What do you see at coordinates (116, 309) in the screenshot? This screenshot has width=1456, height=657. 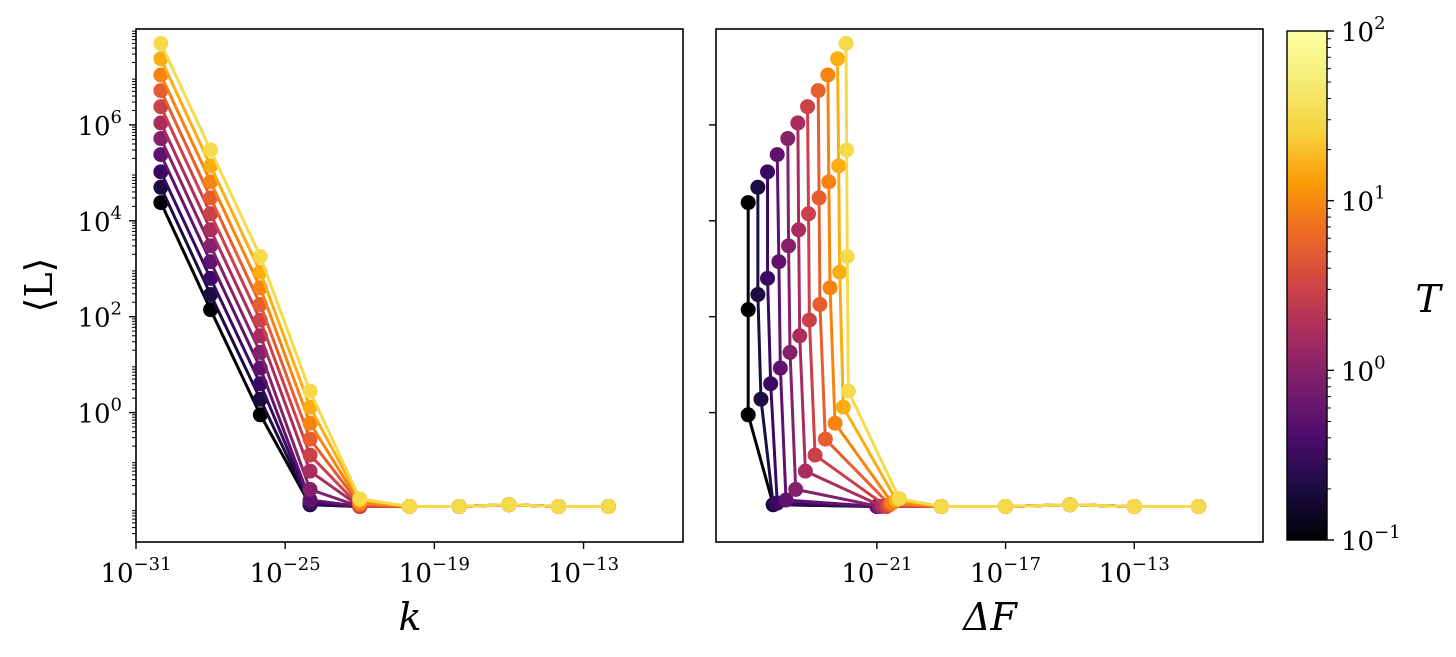 I see `left-y-tick-label-exponent: 2` at bounding box center [116, 309].